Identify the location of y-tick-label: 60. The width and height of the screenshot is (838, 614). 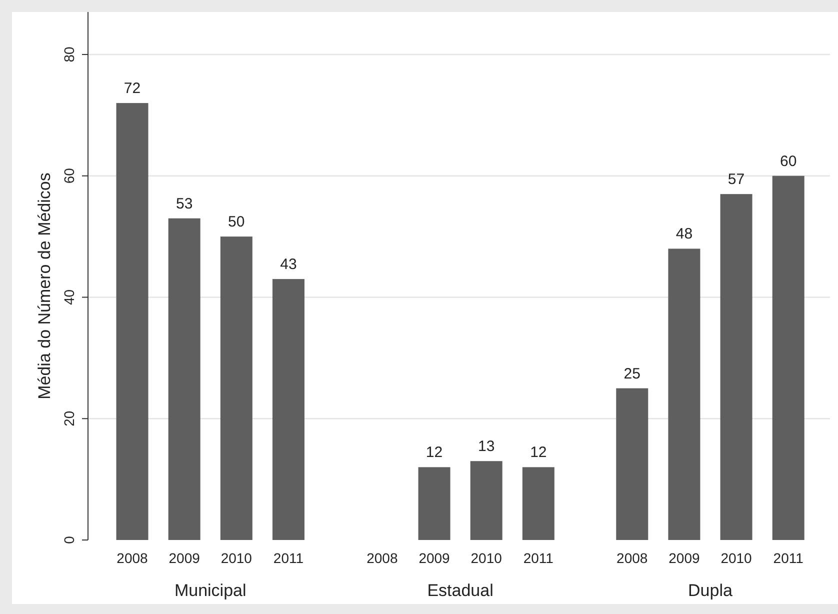
(69, 176).